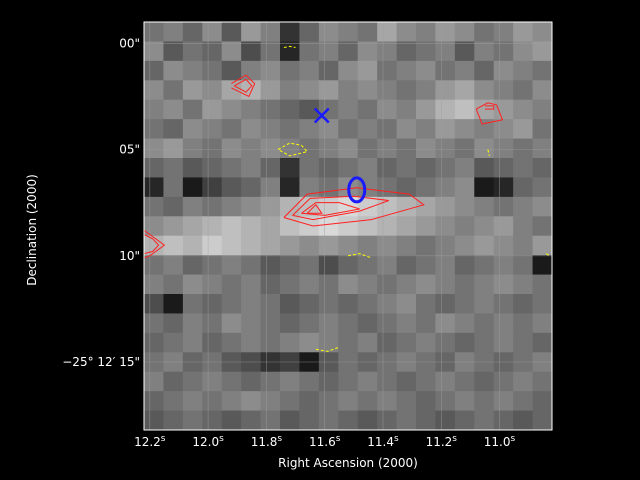 This screenshot has height=480, width=640. I want to click on y-axis-title: Declination (2000), so click(32, 230).